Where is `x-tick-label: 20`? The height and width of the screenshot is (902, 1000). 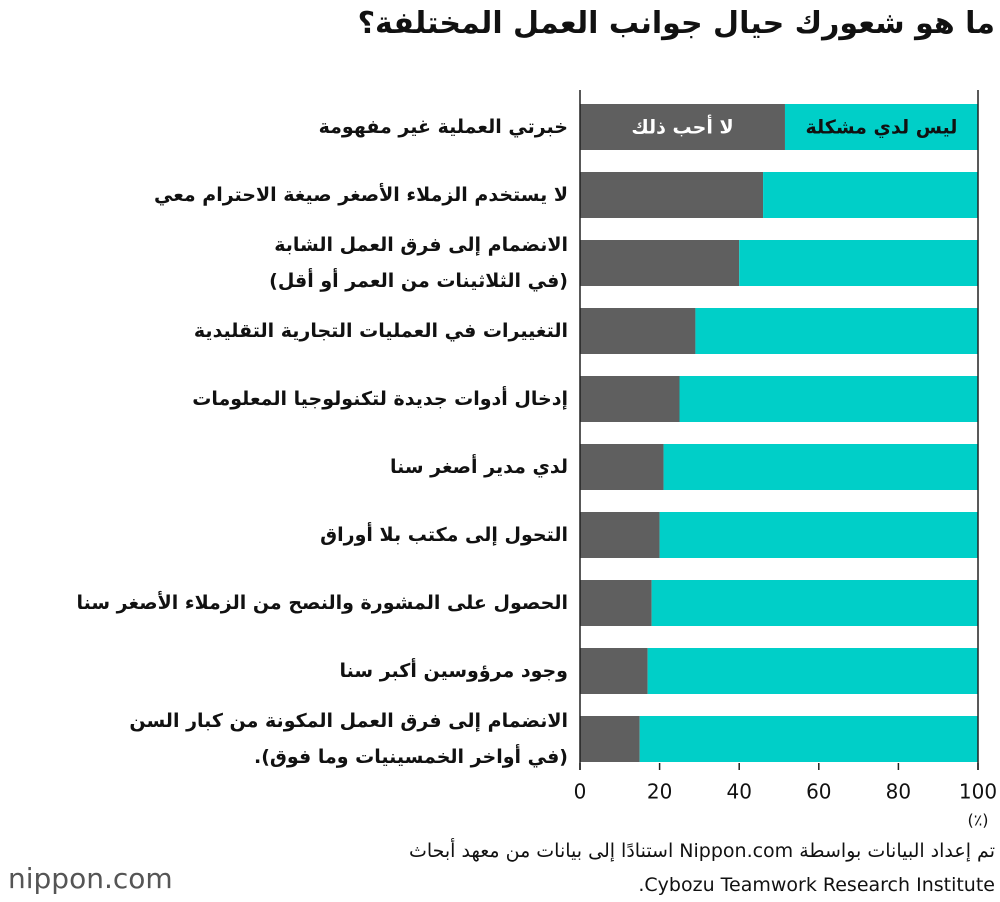
x-tick-label: 20 is located at coordinates (659, 792).